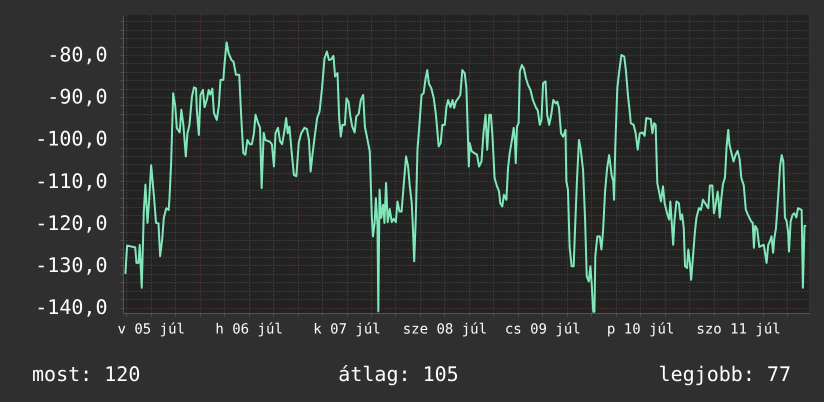  I want to click on y-tick-label: -80,0, so click(77, 54).